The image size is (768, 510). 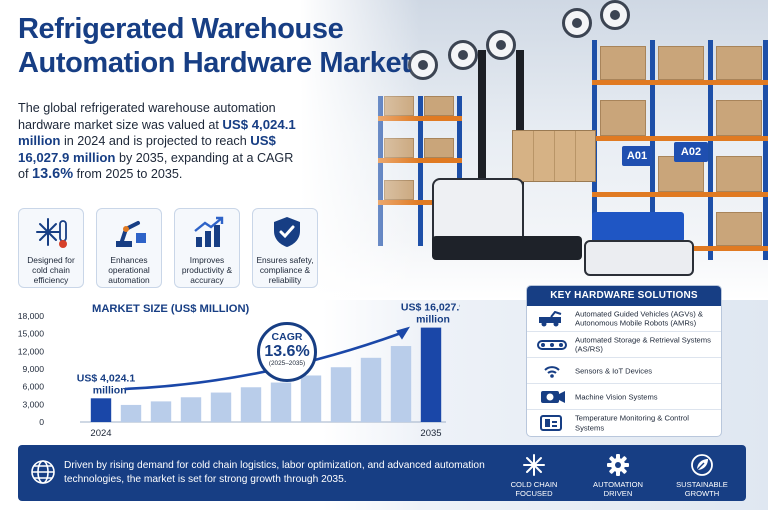 I want to click on y-tick-label: 12,000, so click(x=31, y=351).